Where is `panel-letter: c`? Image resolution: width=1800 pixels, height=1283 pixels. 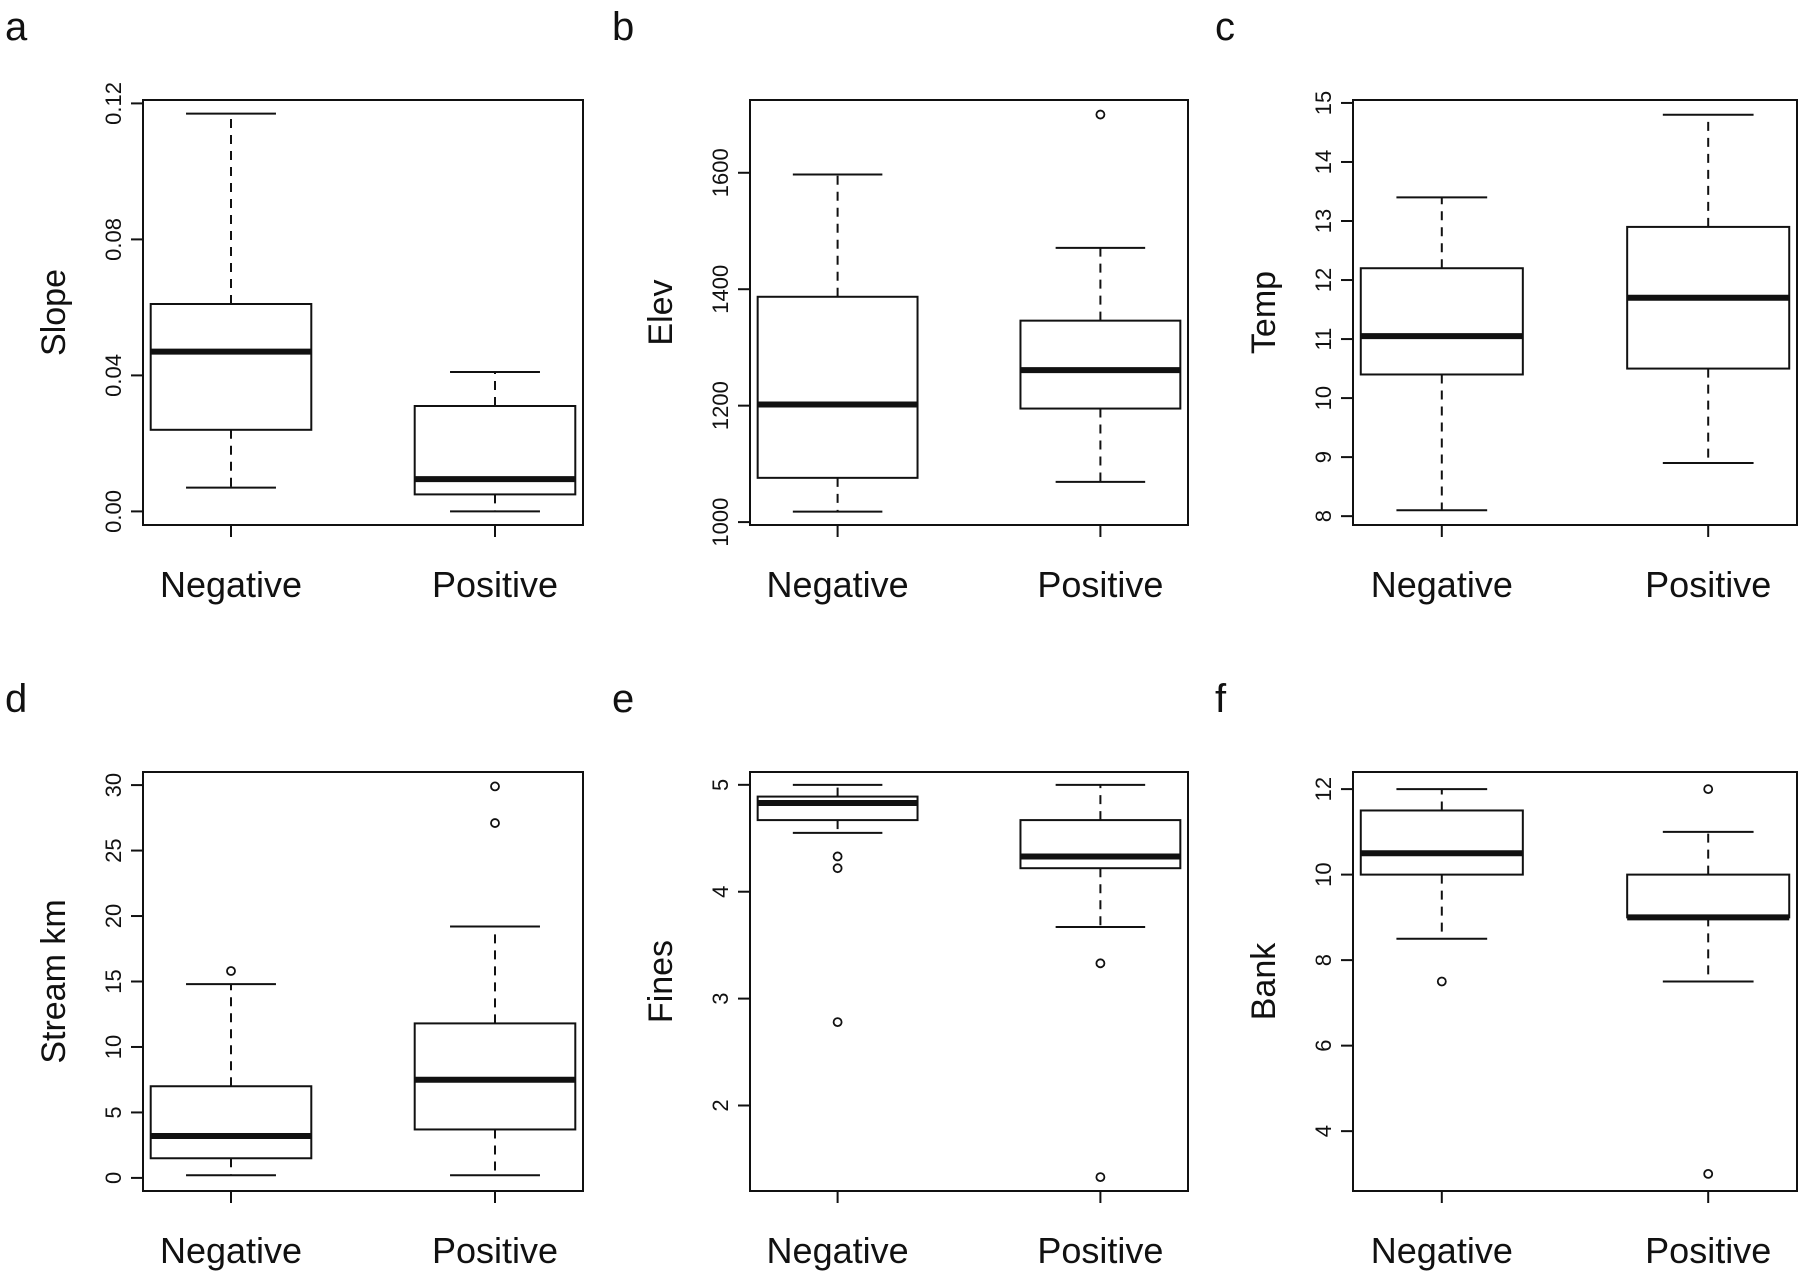 panel-letter: c is located at coordinates (1225, 27).